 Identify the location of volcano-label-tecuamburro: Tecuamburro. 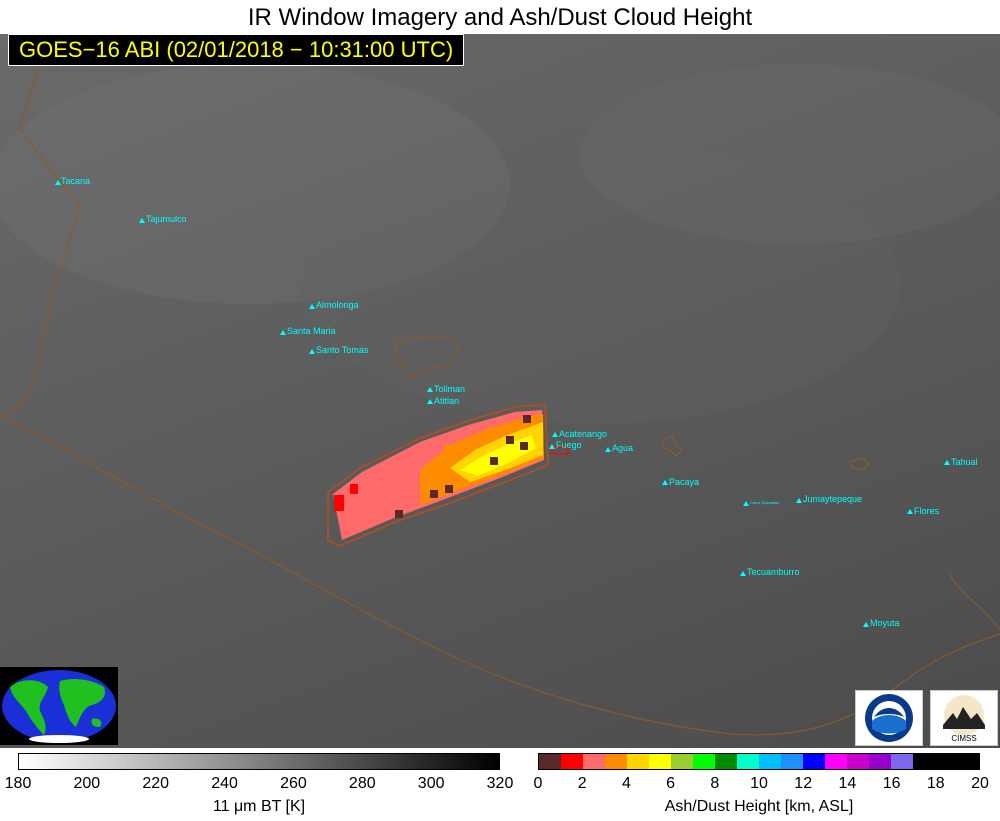
(773, 572).